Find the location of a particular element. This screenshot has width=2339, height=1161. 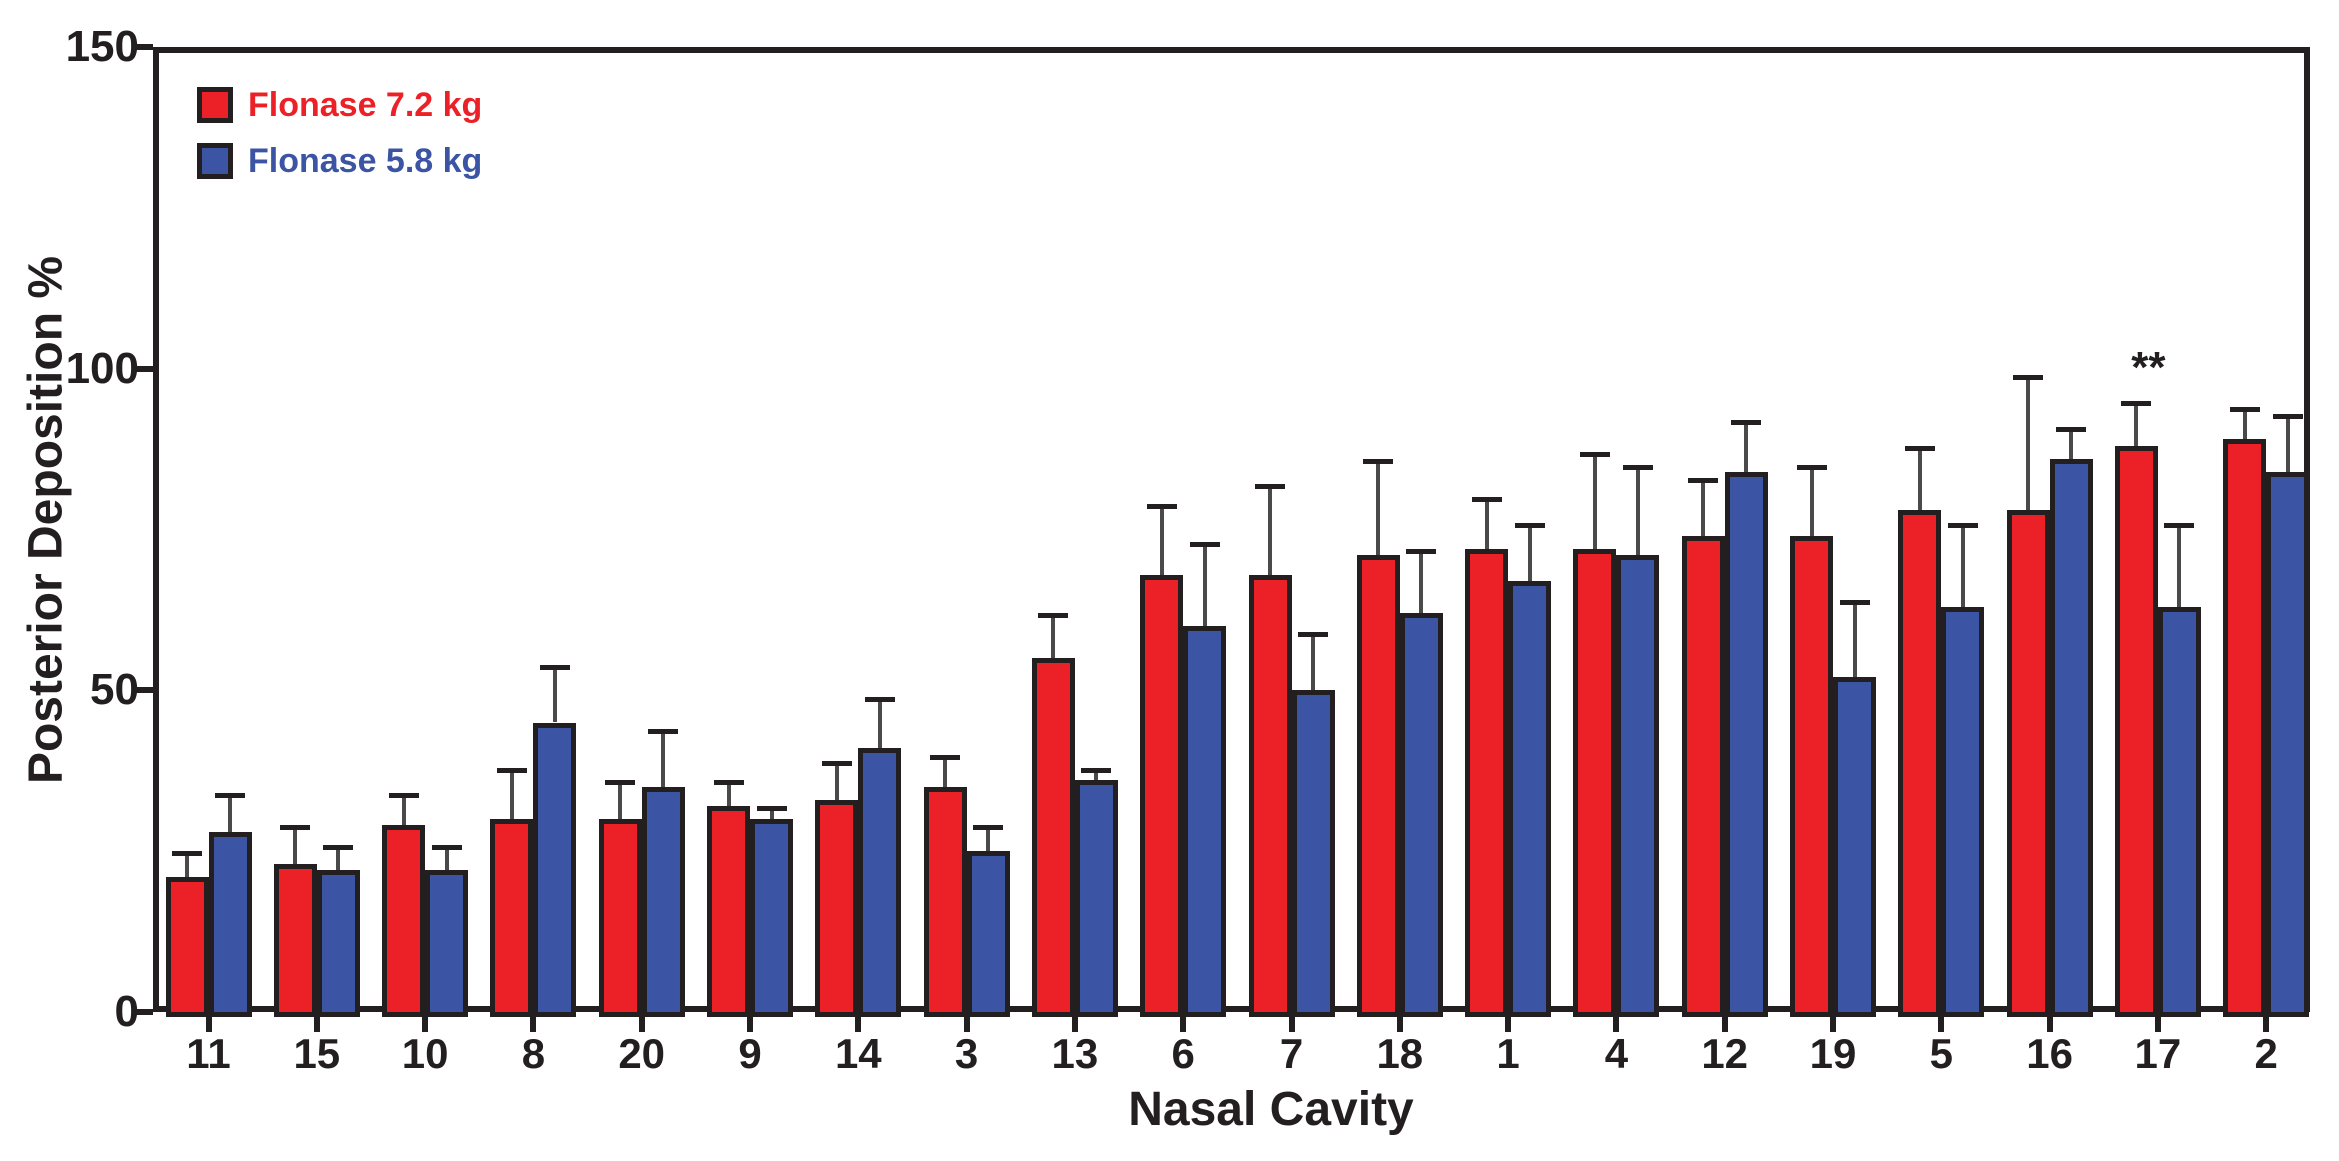

x-tick-label: 3 is located at coordinates (966, 1053).